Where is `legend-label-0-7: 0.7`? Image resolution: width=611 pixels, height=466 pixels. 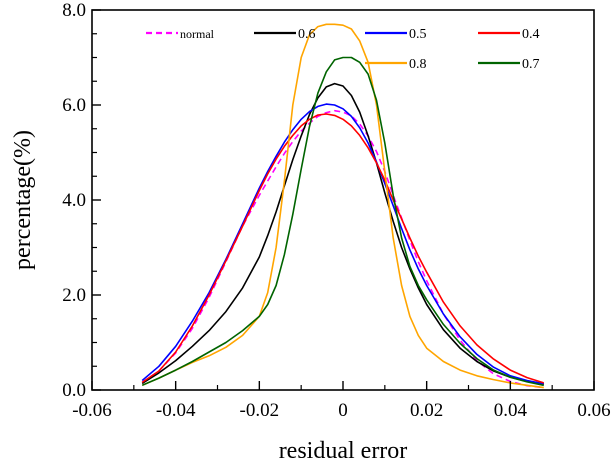 legend-label-0-7: 0.7 is located at coordinates (531, 64).